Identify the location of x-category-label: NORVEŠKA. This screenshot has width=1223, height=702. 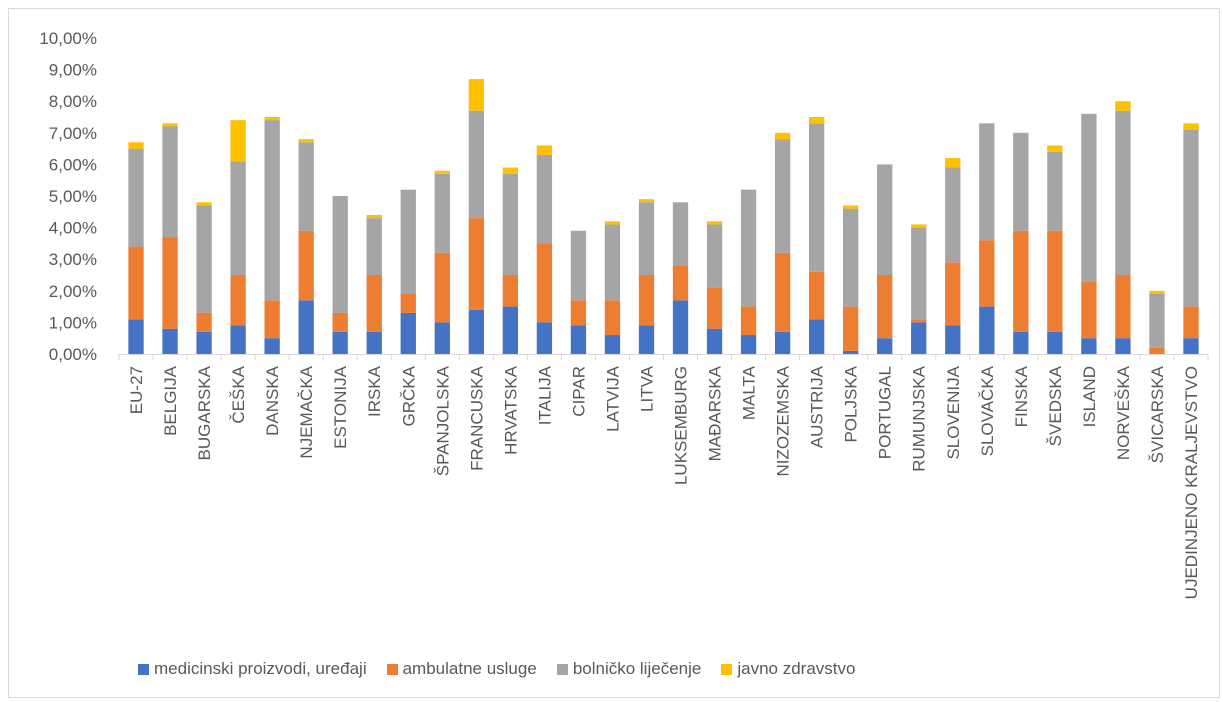
(1123, 412).